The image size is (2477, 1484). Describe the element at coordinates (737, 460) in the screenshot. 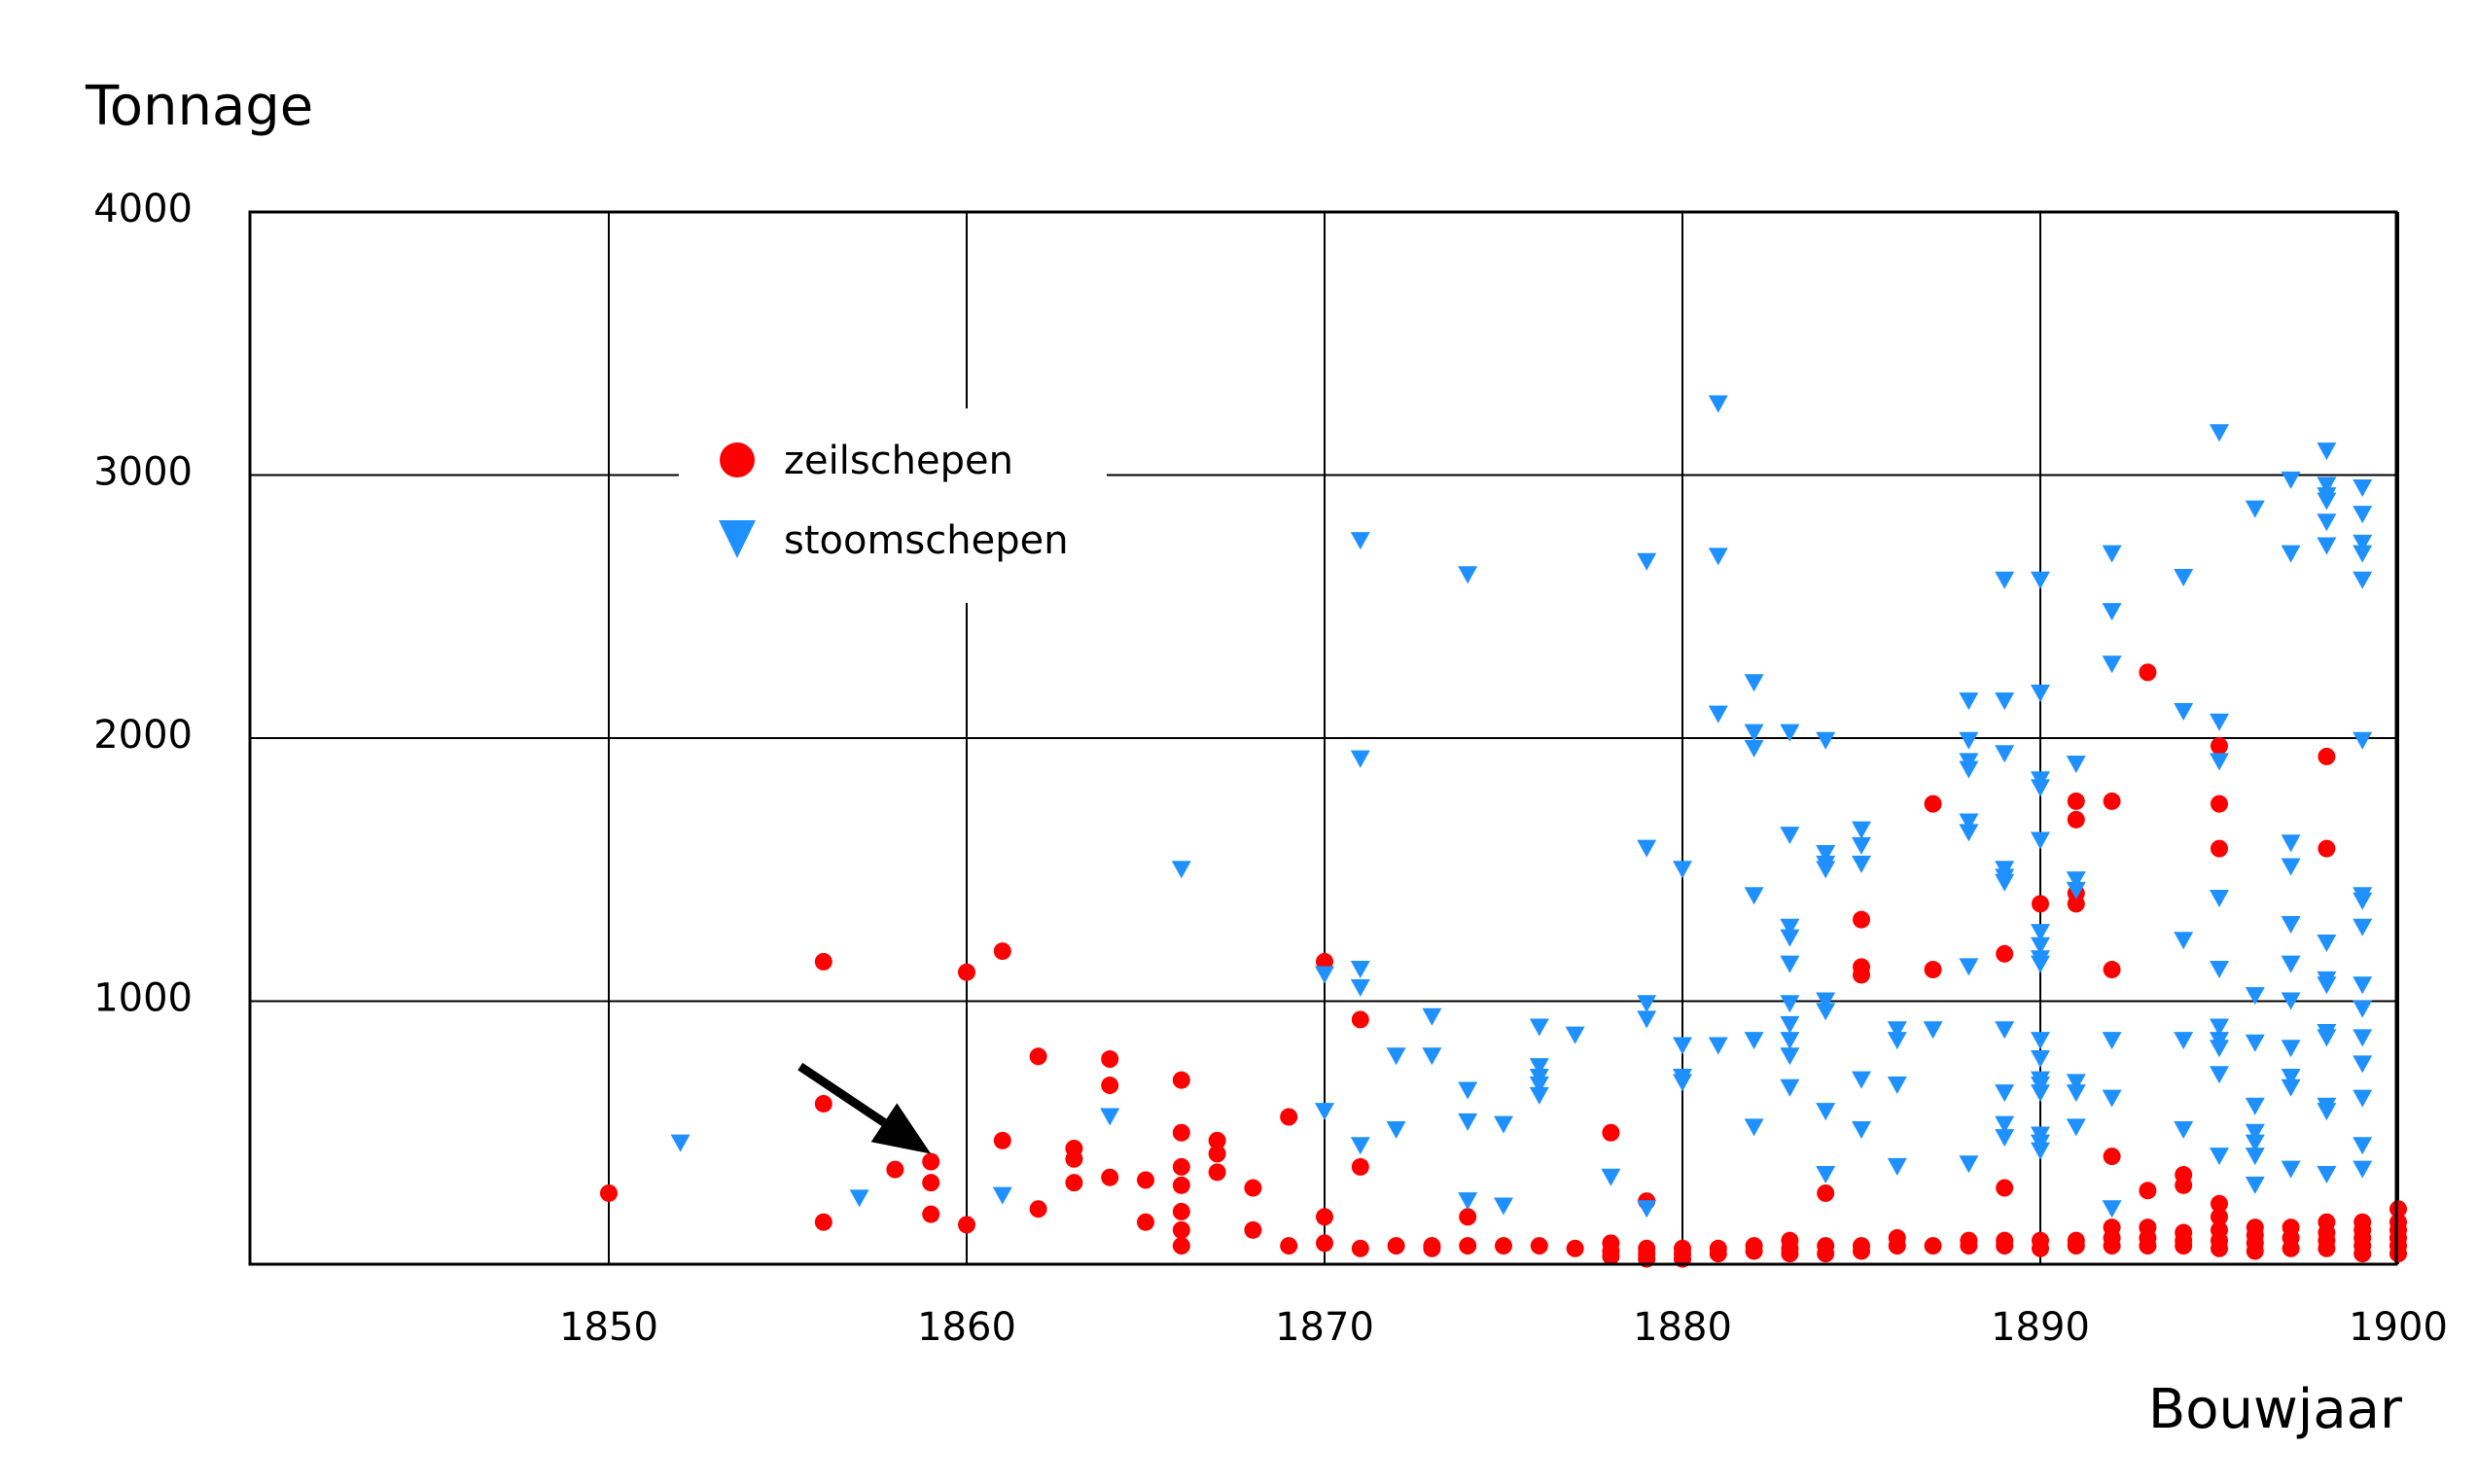

I see `legend-marker-zeilschepen` at that location.